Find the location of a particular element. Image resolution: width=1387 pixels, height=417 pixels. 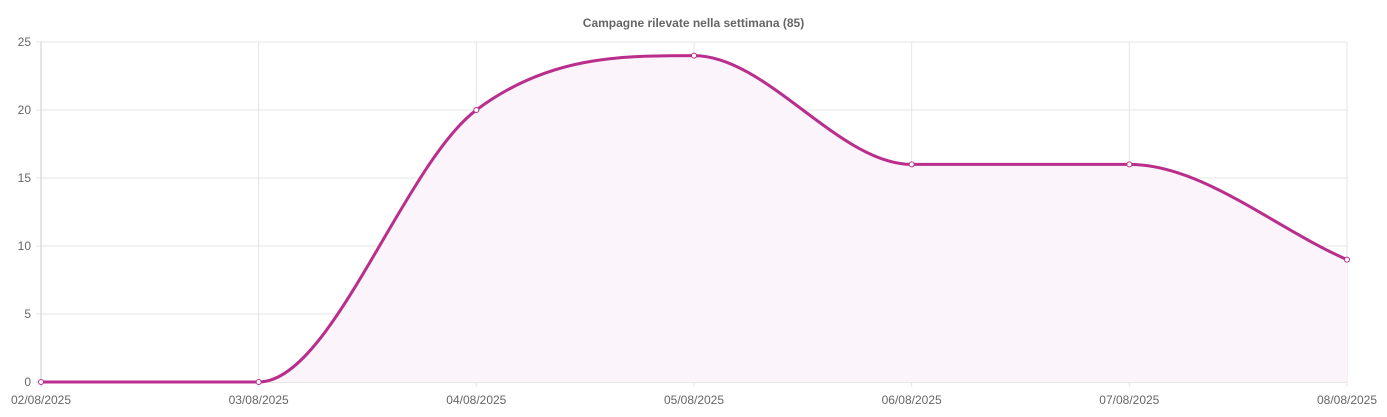

y-tick-label: 20 is located at coordinates (25, 110).